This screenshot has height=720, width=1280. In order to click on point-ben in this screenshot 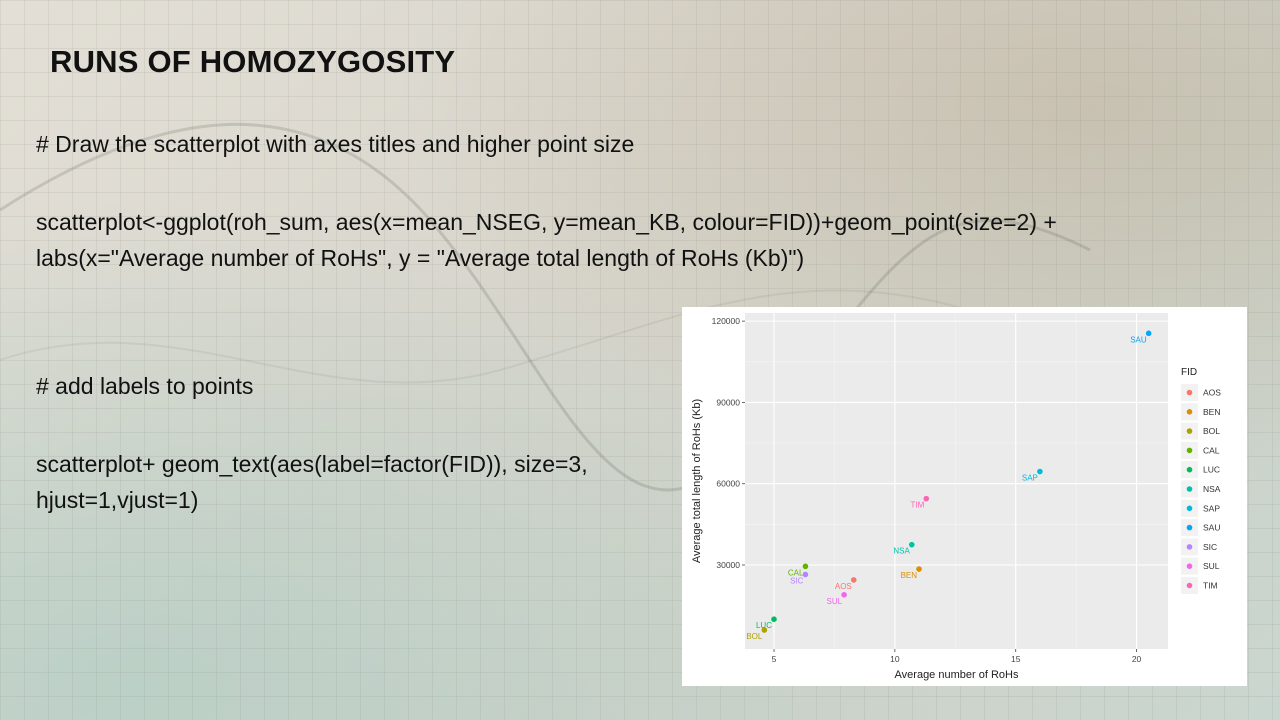, I will do `click(919, 569)`.